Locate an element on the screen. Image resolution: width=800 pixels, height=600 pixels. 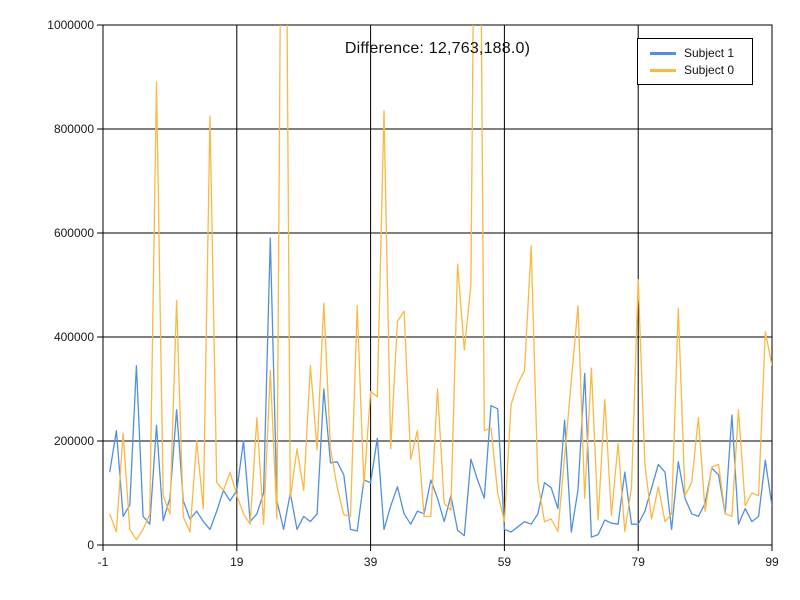
x-tick-label: 59 is located at coordinates (505, 562).